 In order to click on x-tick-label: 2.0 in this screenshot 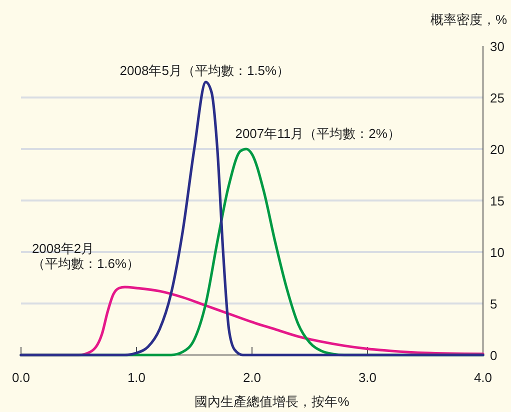, I will do `click(252, 377)`.